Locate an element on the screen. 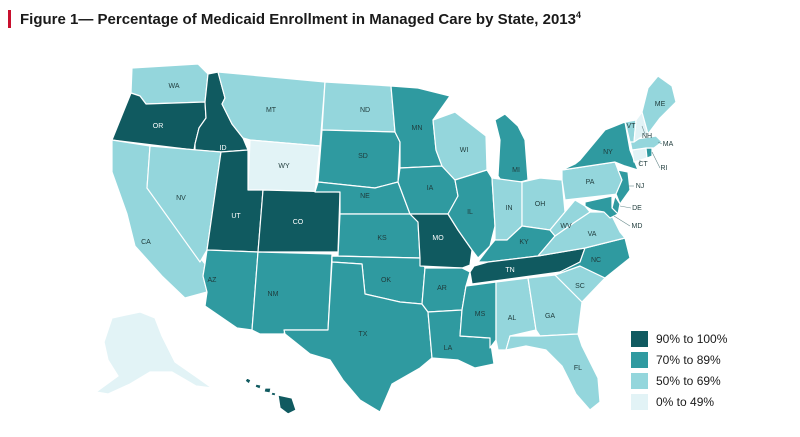 This screenshot has height=437, width=800. state-label-tn: TN is located at coordinates (509, 270).